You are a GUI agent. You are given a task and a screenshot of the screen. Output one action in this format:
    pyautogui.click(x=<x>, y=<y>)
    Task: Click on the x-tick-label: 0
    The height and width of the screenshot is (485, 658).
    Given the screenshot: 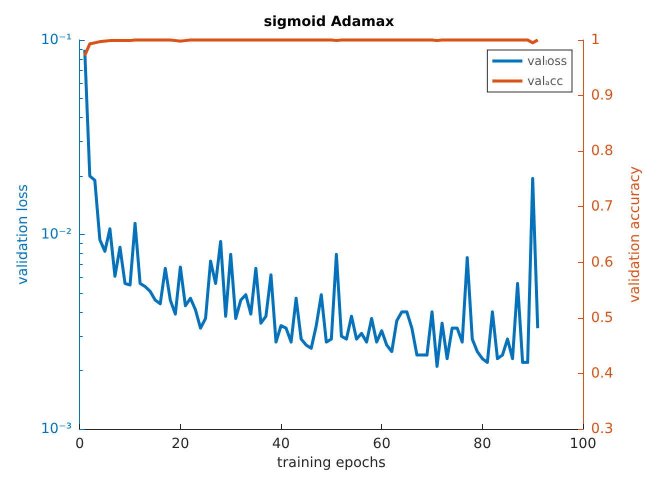 What is the action you would take?
    pyautogui.click(x=79, y=444)
    